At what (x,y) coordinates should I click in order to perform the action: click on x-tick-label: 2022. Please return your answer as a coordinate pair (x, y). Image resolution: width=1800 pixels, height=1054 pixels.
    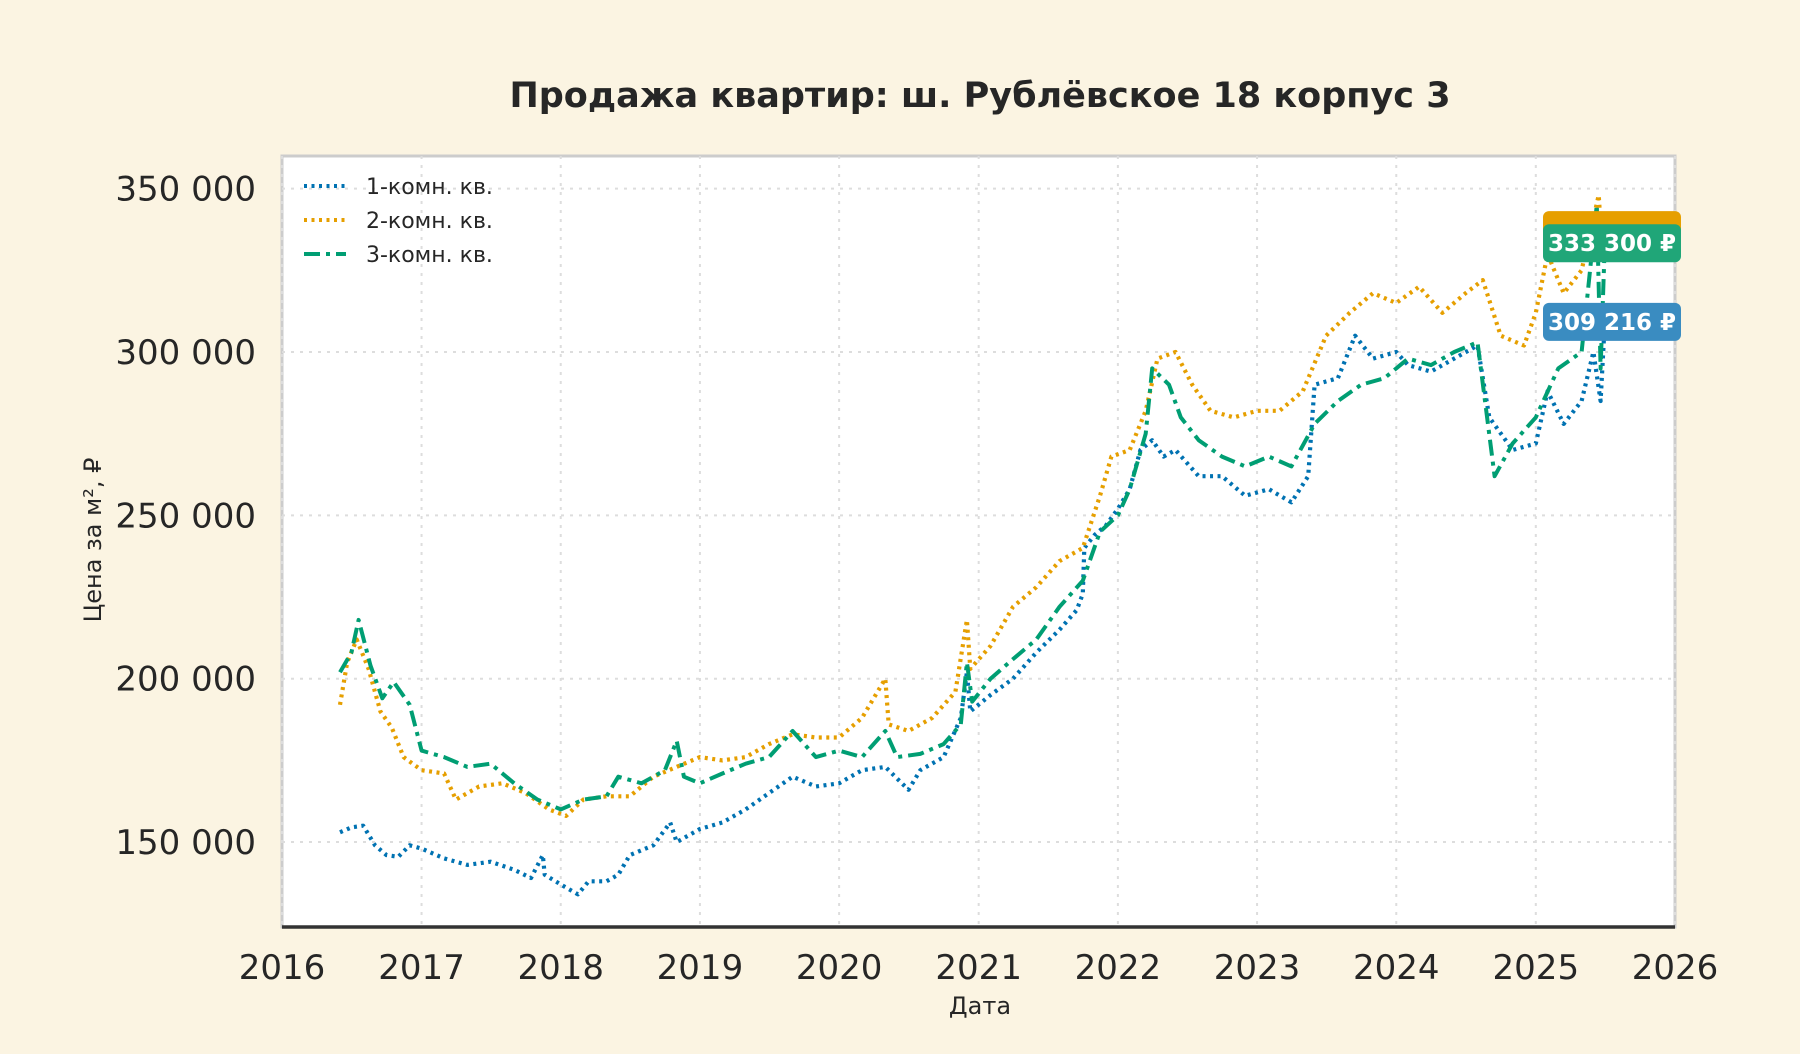
    Looking at the image, I should click on (1118, 968).